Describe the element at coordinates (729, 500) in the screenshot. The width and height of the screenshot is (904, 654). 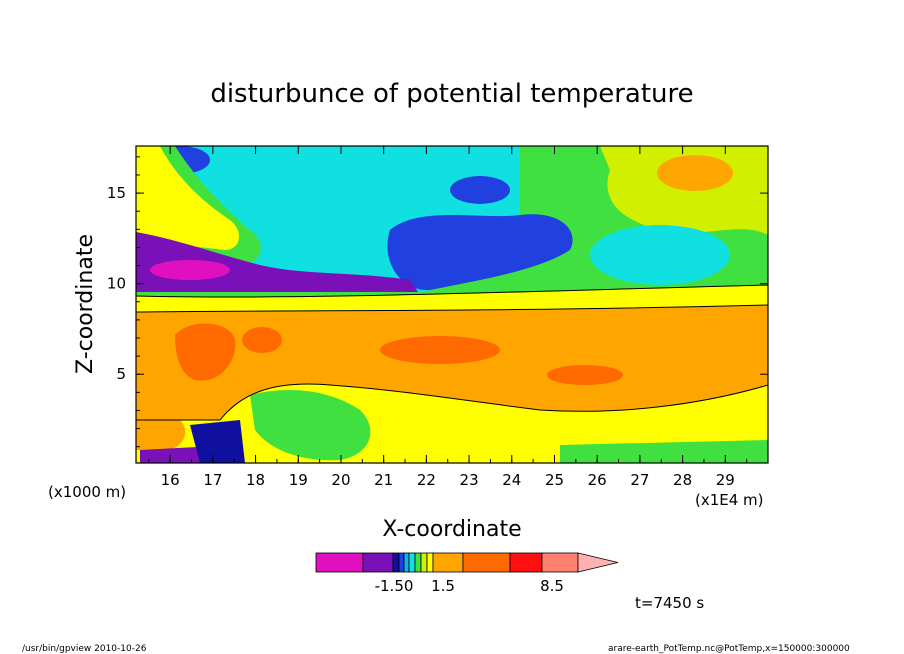
I see `x-unit-label: (x1E4 m)` at that location.